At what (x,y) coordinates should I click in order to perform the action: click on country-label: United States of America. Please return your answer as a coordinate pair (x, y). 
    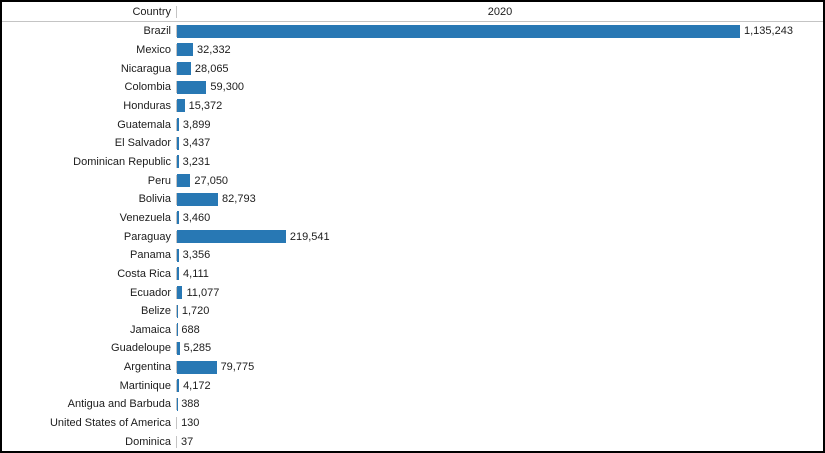
    Looking at the image, I should click on (89, 423).